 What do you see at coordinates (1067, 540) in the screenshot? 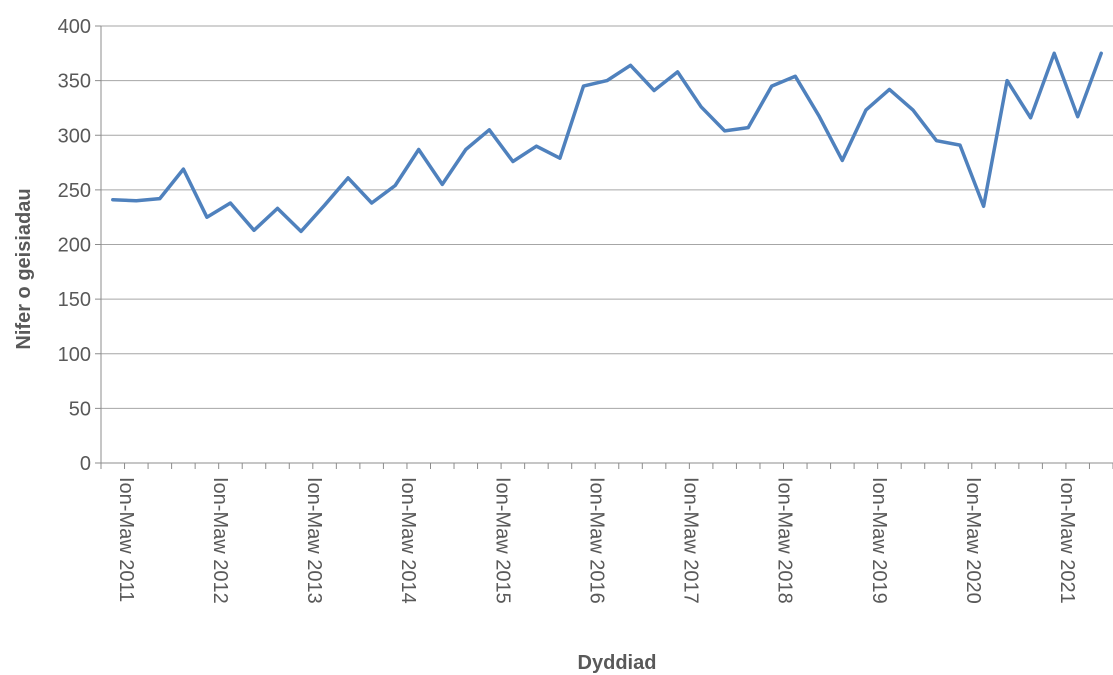
I see `x-tick-label: Ion-Maw 2021` at bounding box center [1067, 540].